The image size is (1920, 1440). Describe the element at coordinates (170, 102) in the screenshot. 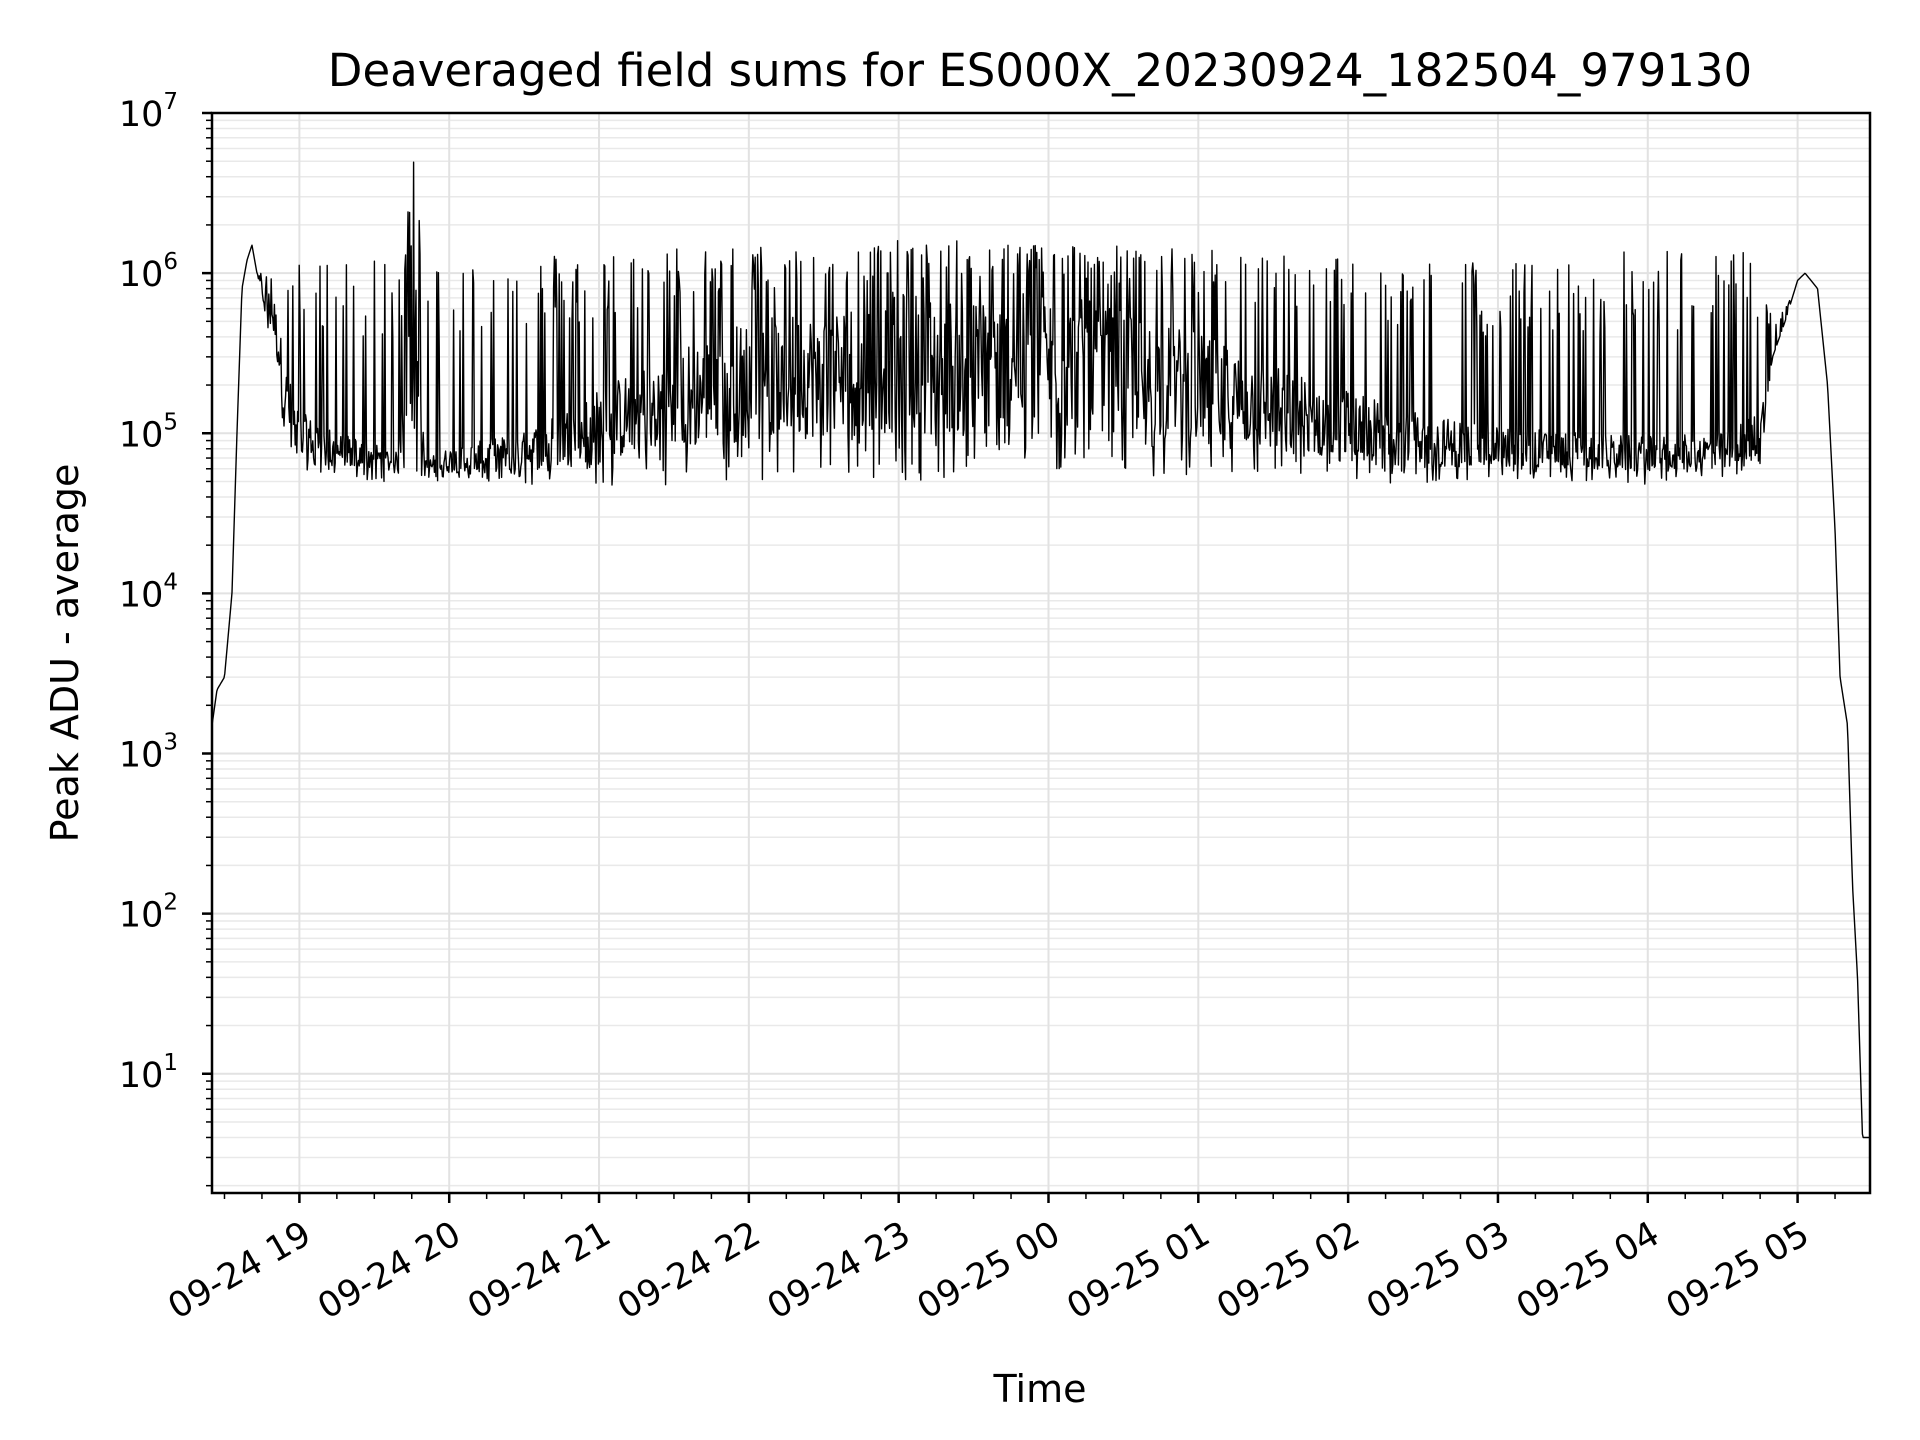

I see `y-tick-exponent: 7` at that location.